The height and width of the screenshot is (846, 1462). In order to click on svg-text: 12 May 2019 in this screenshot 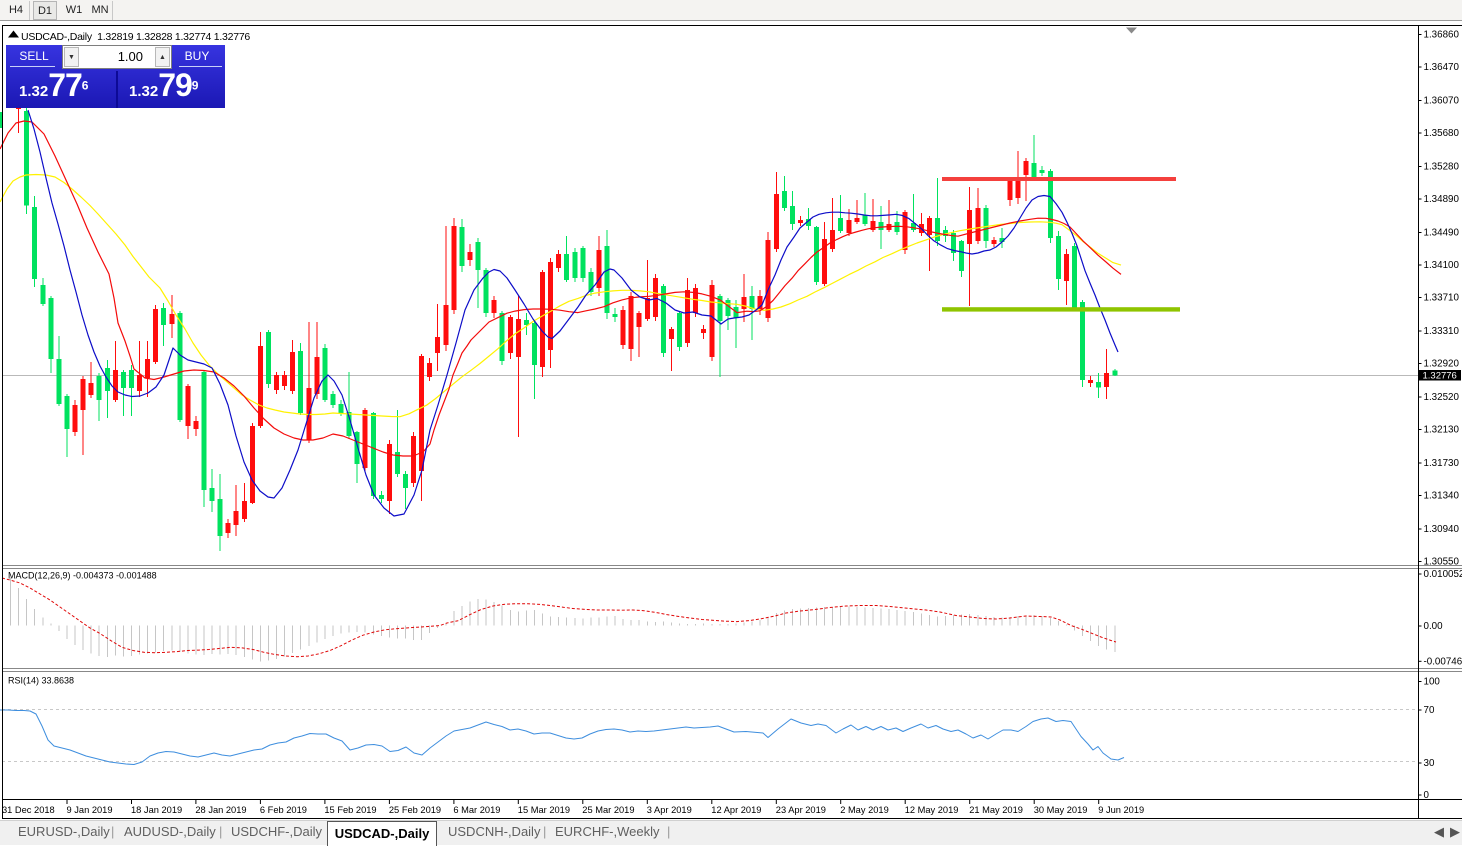, I will do `click(932, 810)`.